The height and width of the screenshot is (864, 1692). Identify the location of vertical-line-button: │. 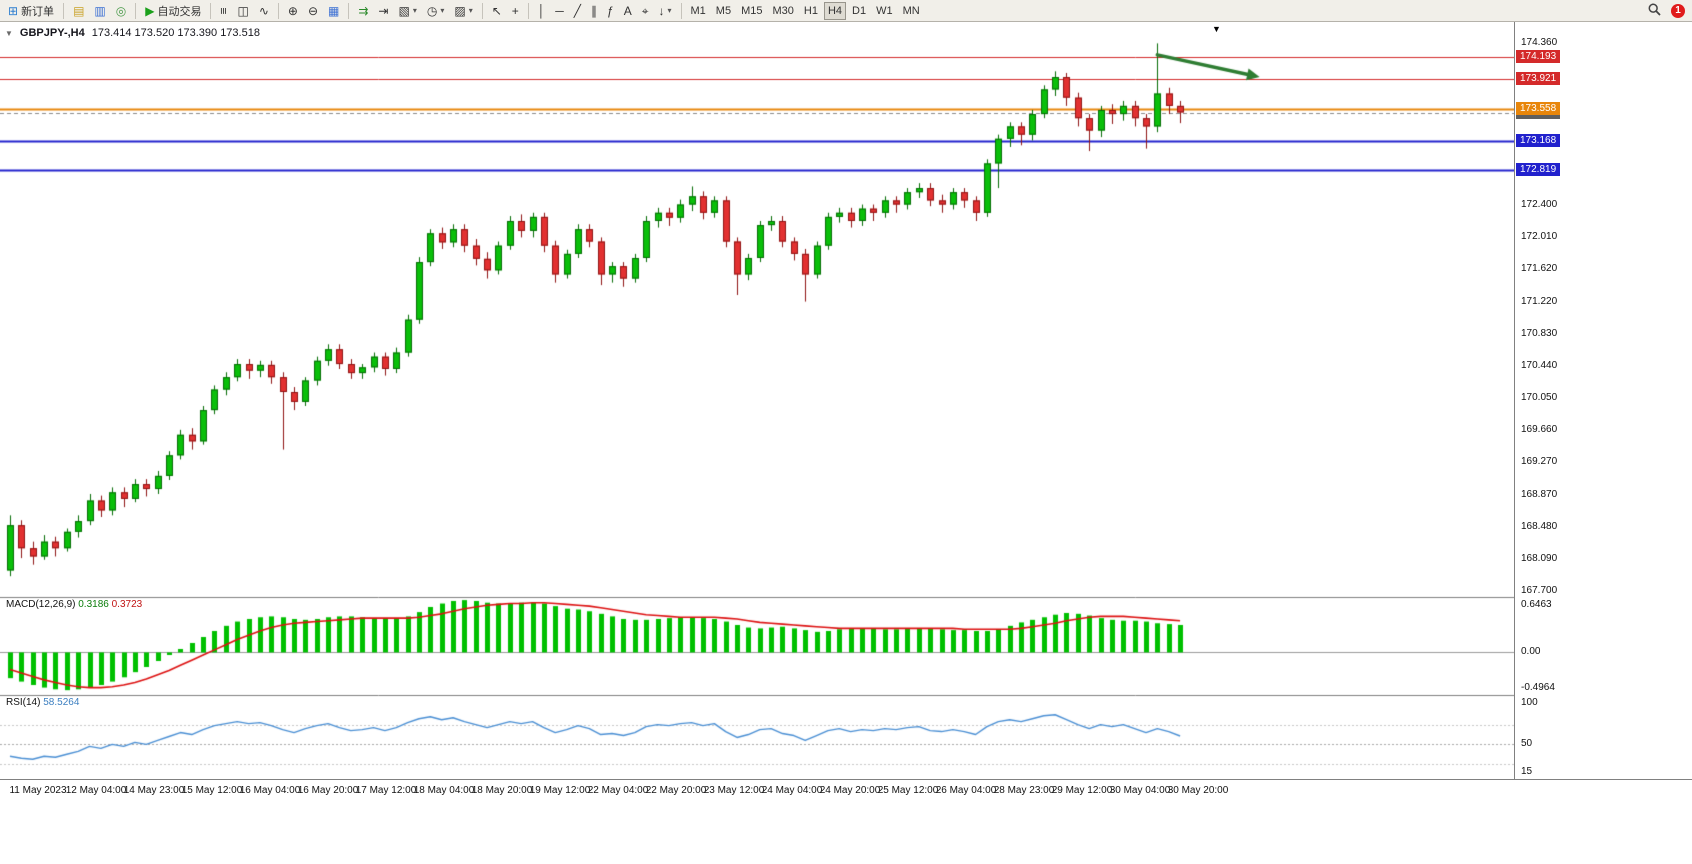
(542, 11).